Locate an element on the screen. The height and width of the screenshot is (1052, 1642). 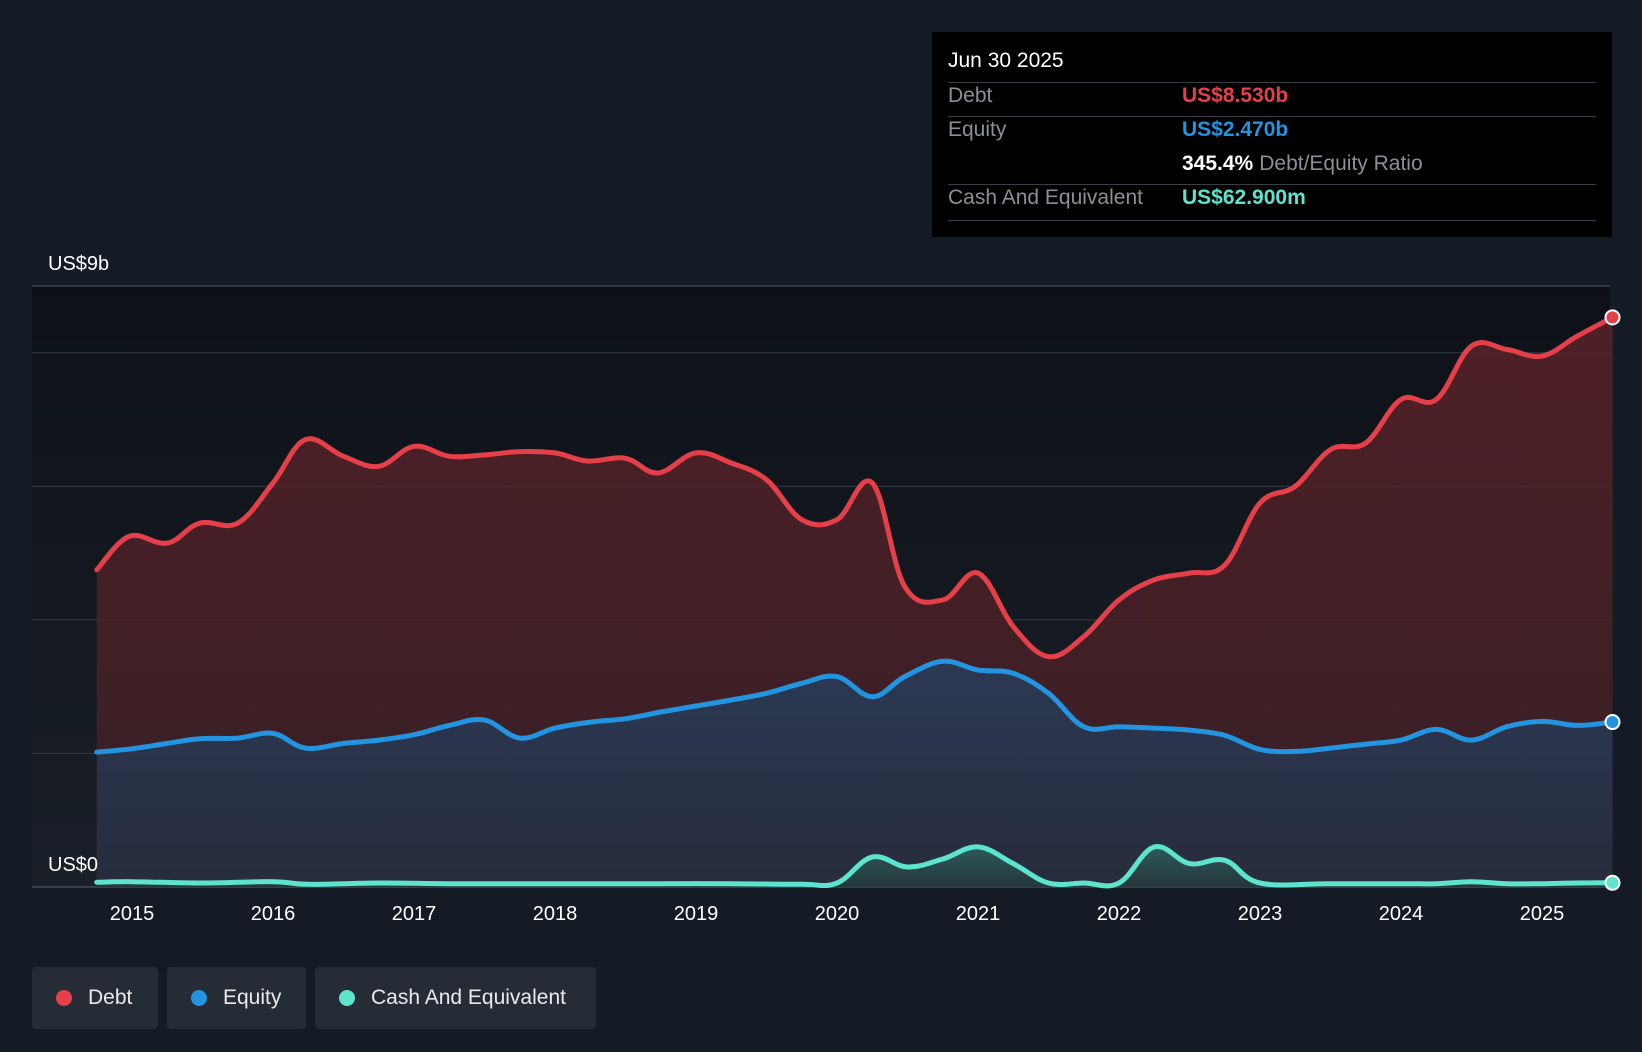
x-tick-label: 2024 is located at coordinates (1401, 914).